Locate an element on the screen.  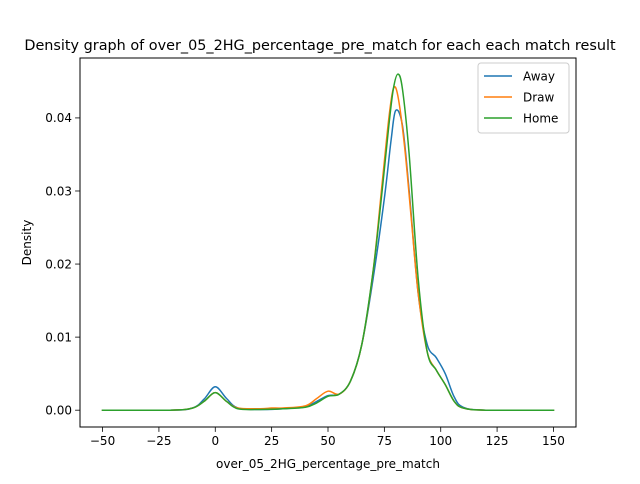
y-tick-label: 0.00 is located at coordinates (58, 410).